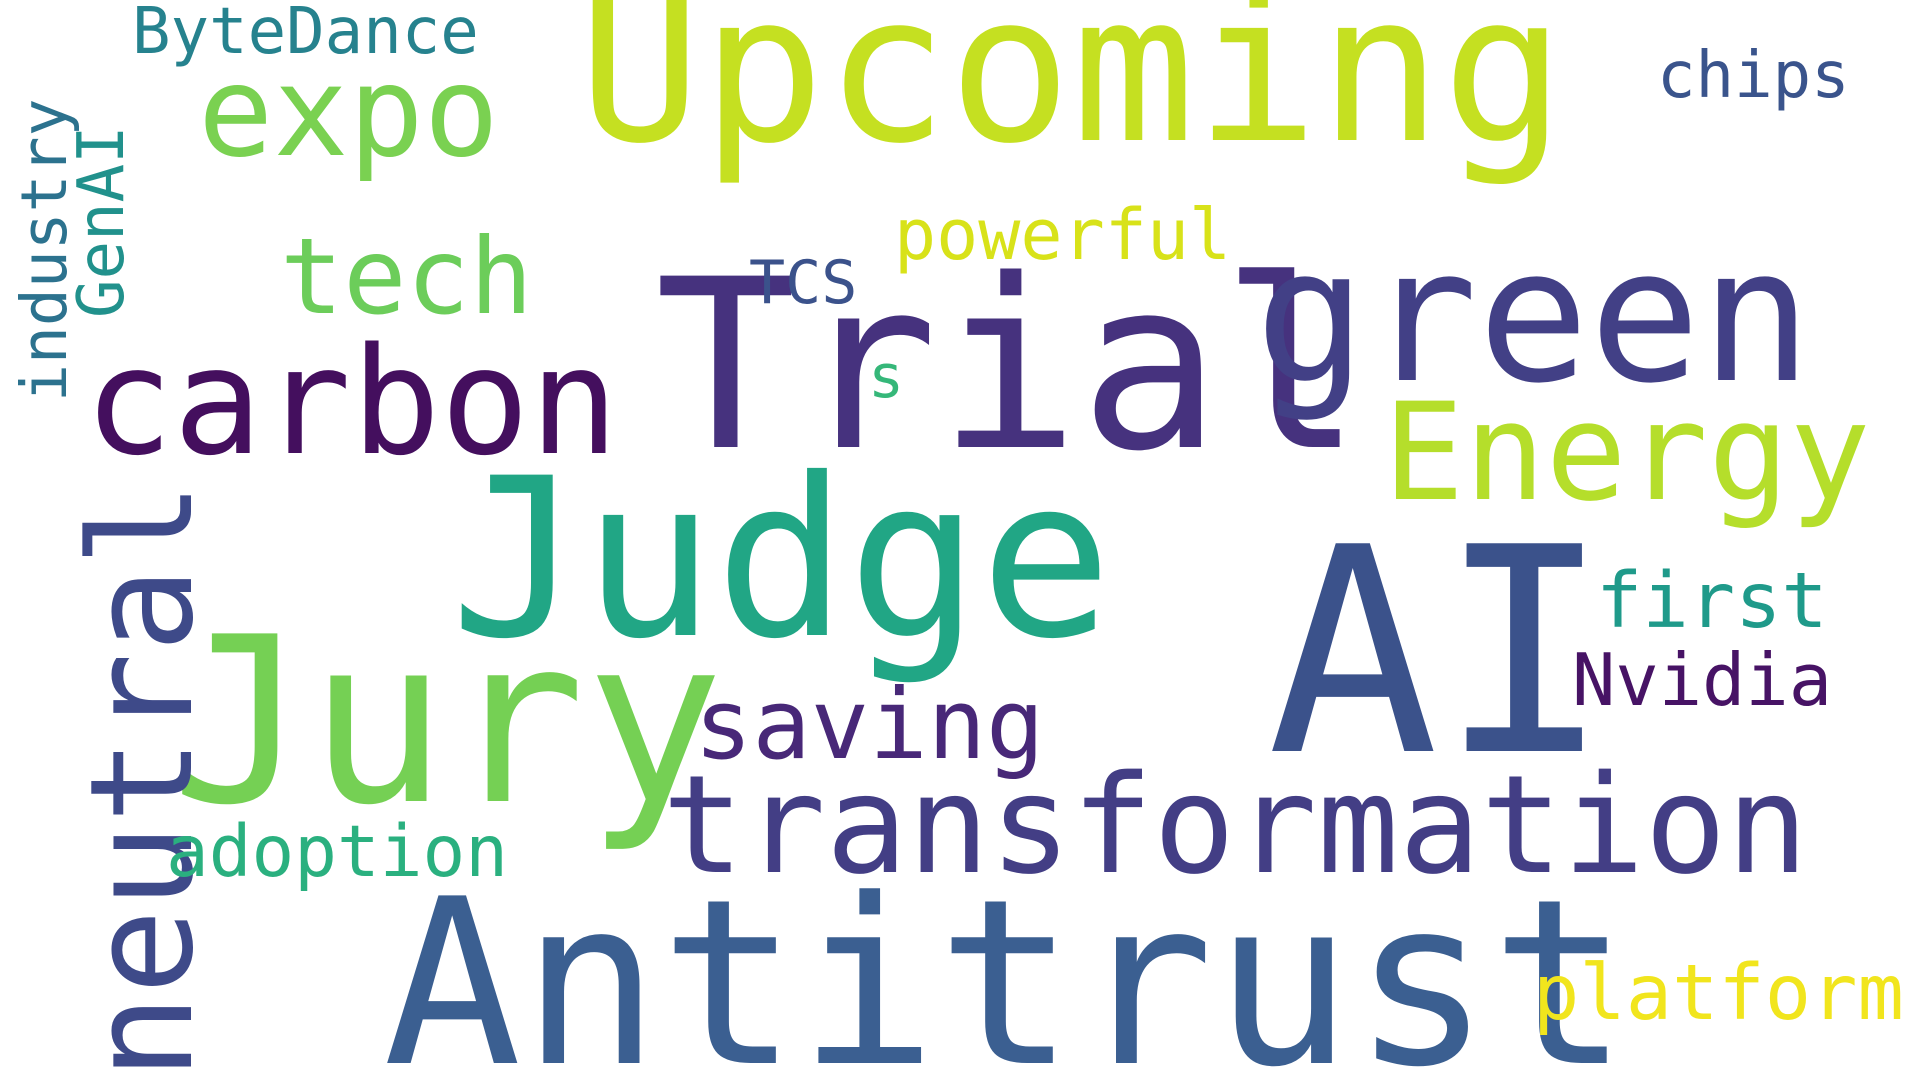  What do you see at coordinates (869, 724) in the screenshot?
I see `word-saving: saving` at bounding box center [869, 724].